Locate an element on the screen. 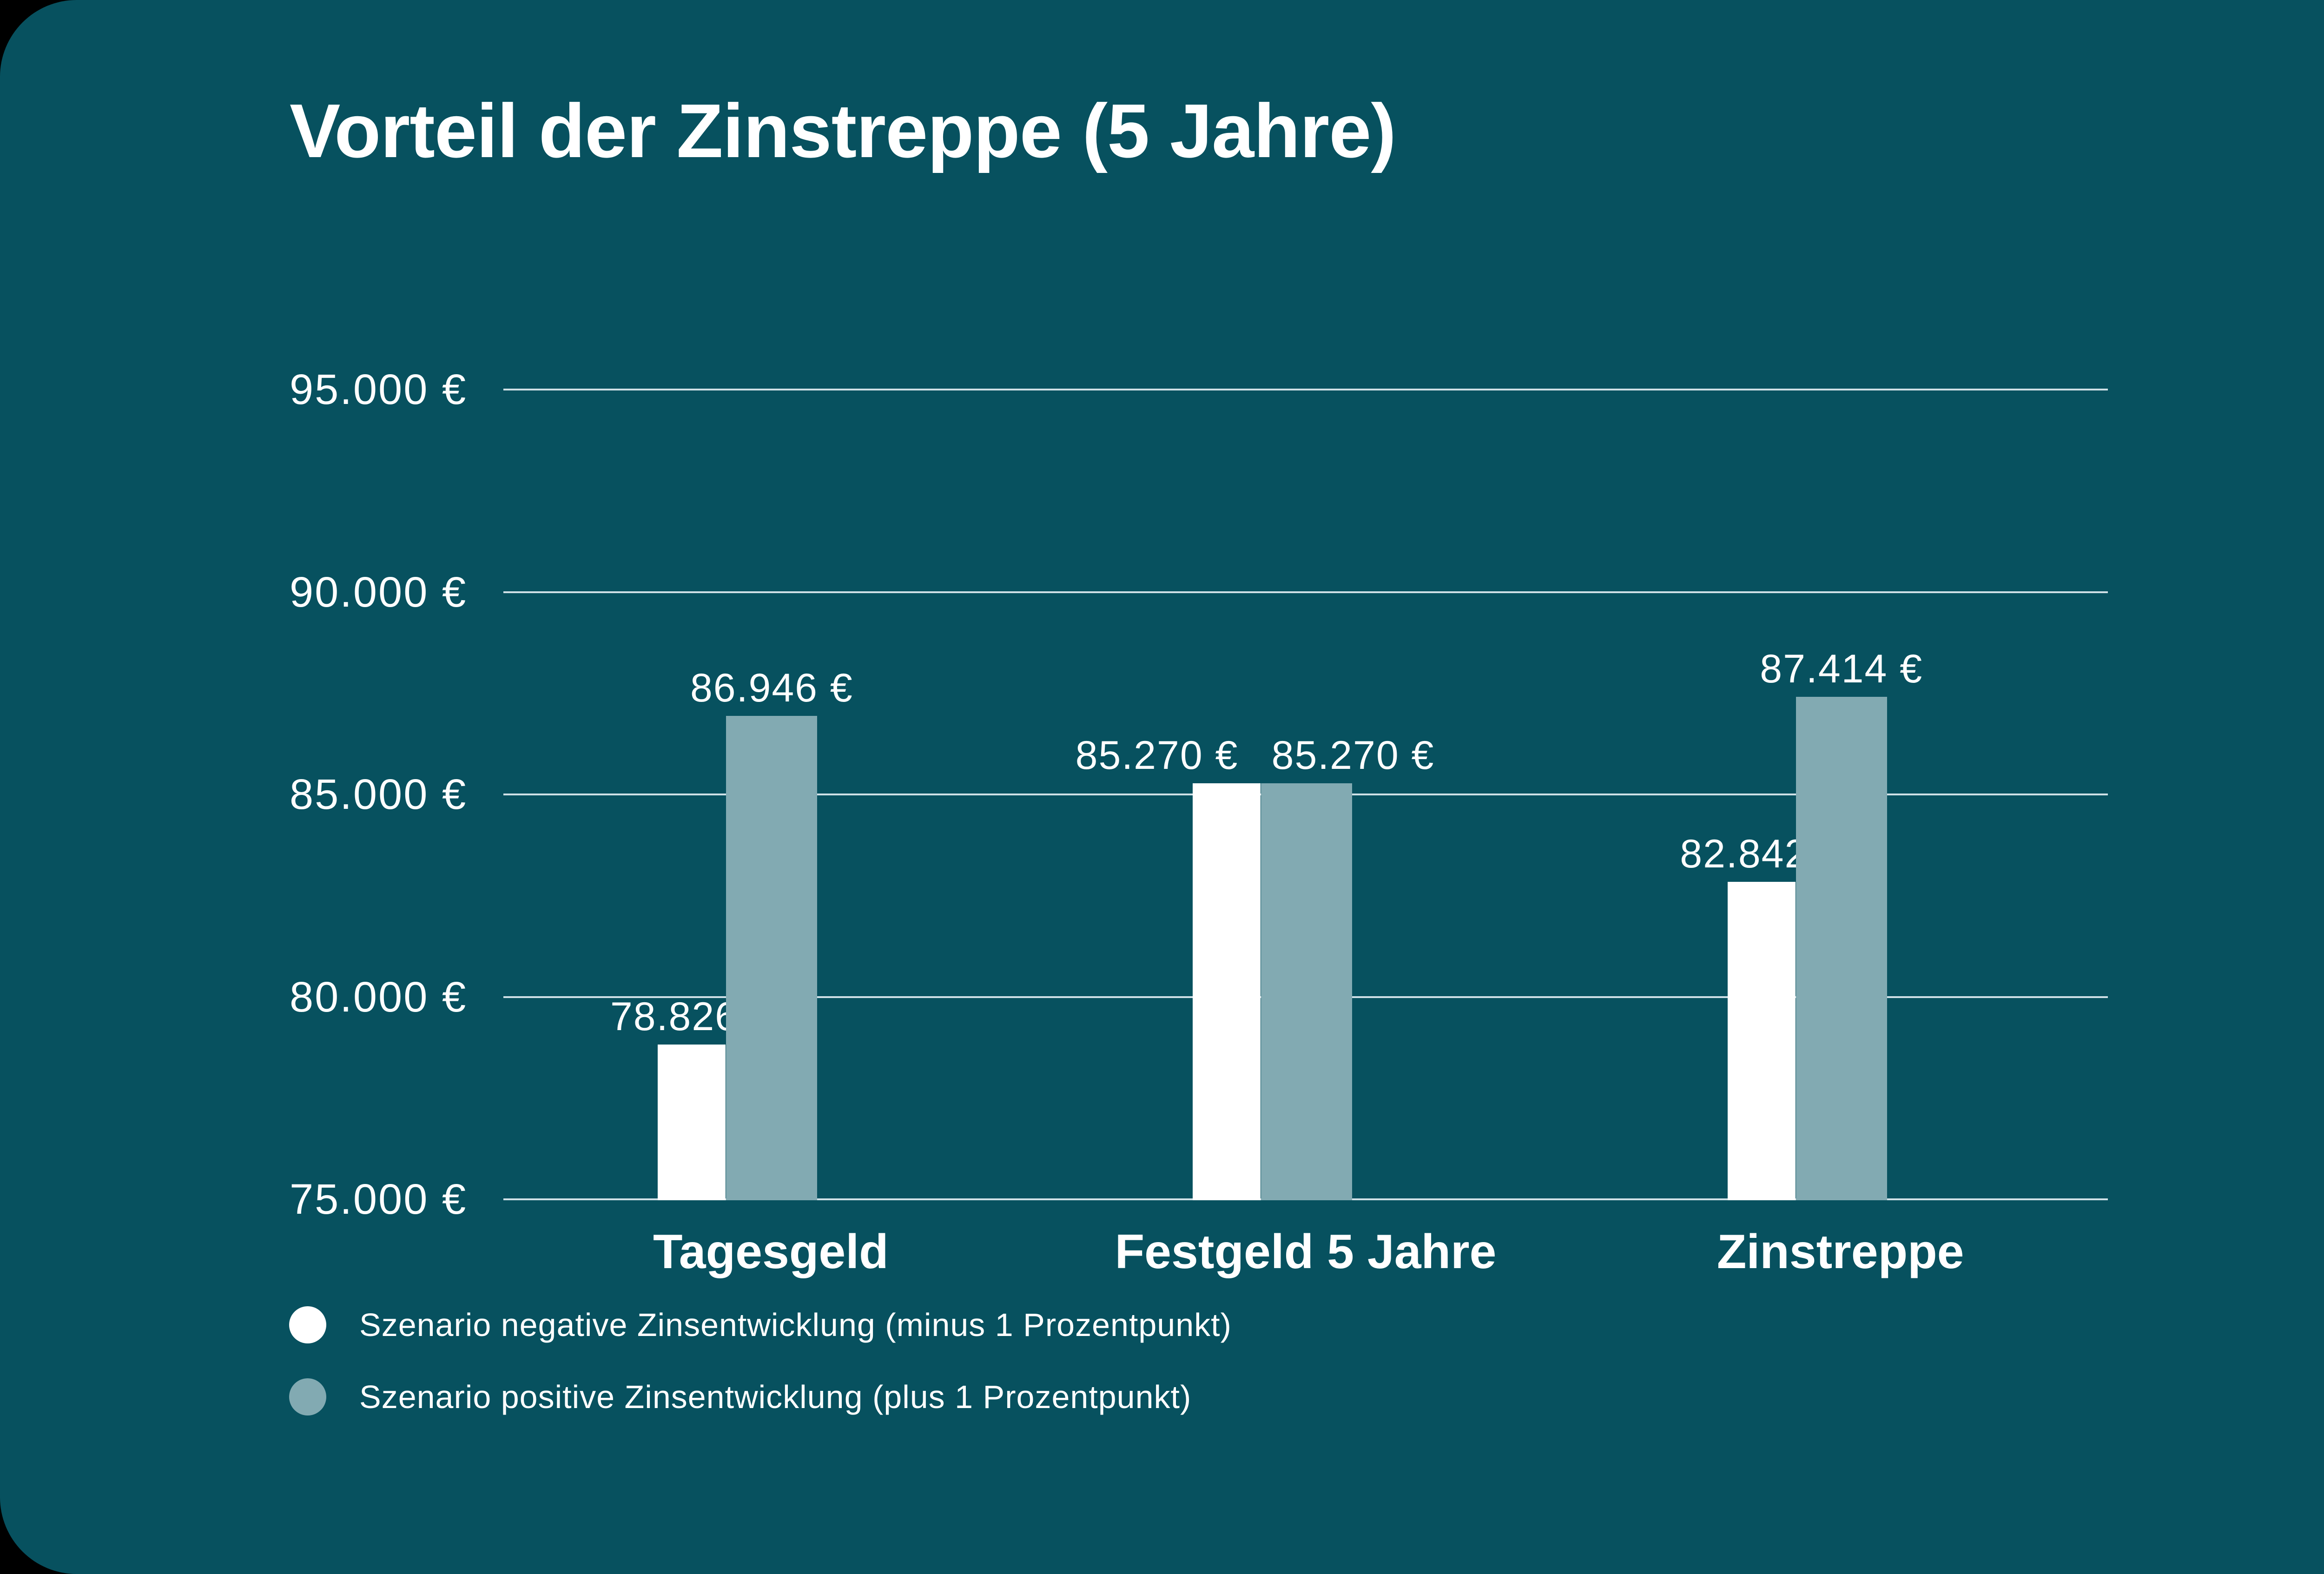 The height and width of the screenshot is (1574, 2324). category-label-0: Tagesgeld is located at coordinates (771, 1252).